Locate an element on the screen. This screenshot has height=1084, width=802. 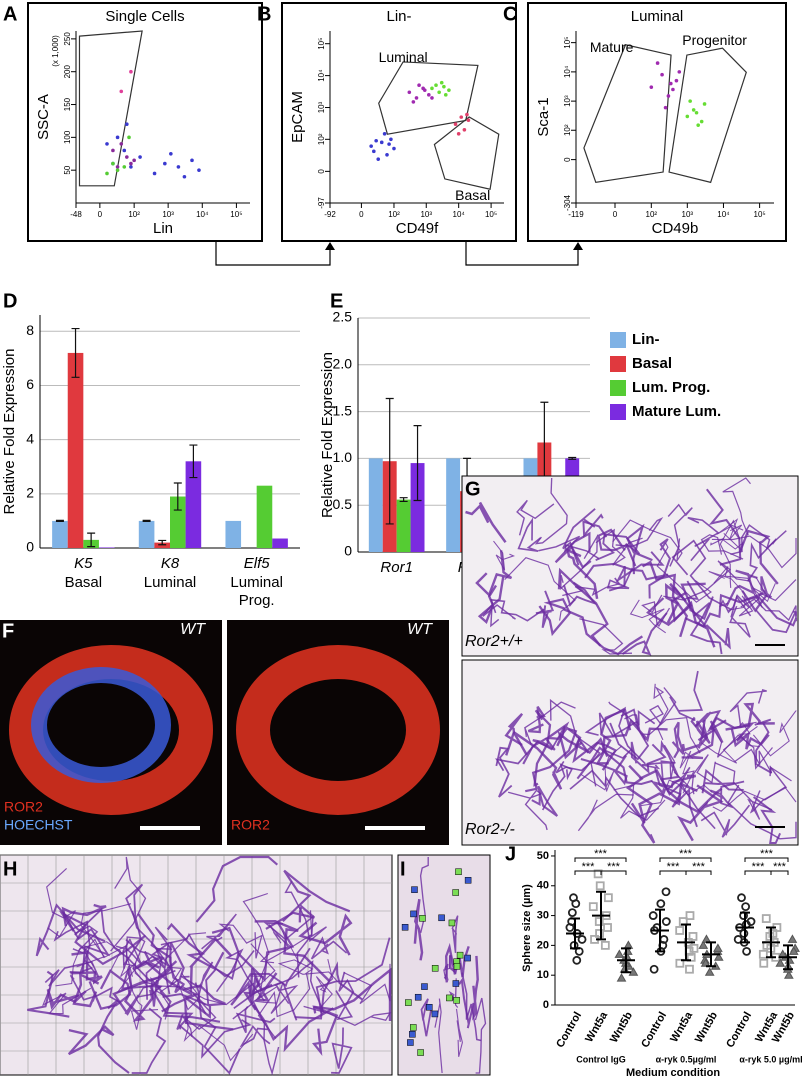
y-tick-label: 100 is located at coordinates (67, 137).